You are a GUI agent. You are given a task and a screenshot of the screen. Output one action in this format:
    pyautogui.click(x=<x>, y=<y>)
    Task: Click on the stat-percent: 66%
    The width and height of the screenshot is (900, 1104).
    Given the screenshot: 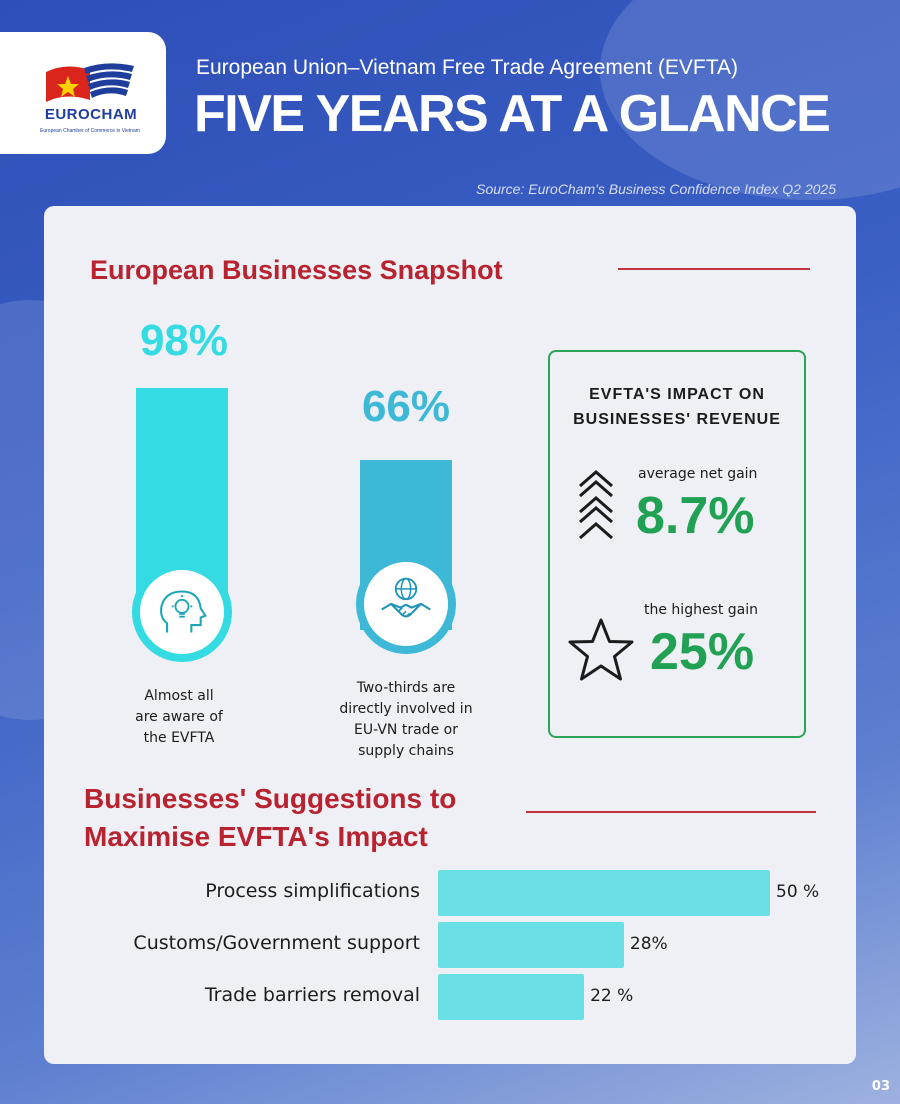 What is the action you would take?
    pyautogui.click(x=406, y=406)
    